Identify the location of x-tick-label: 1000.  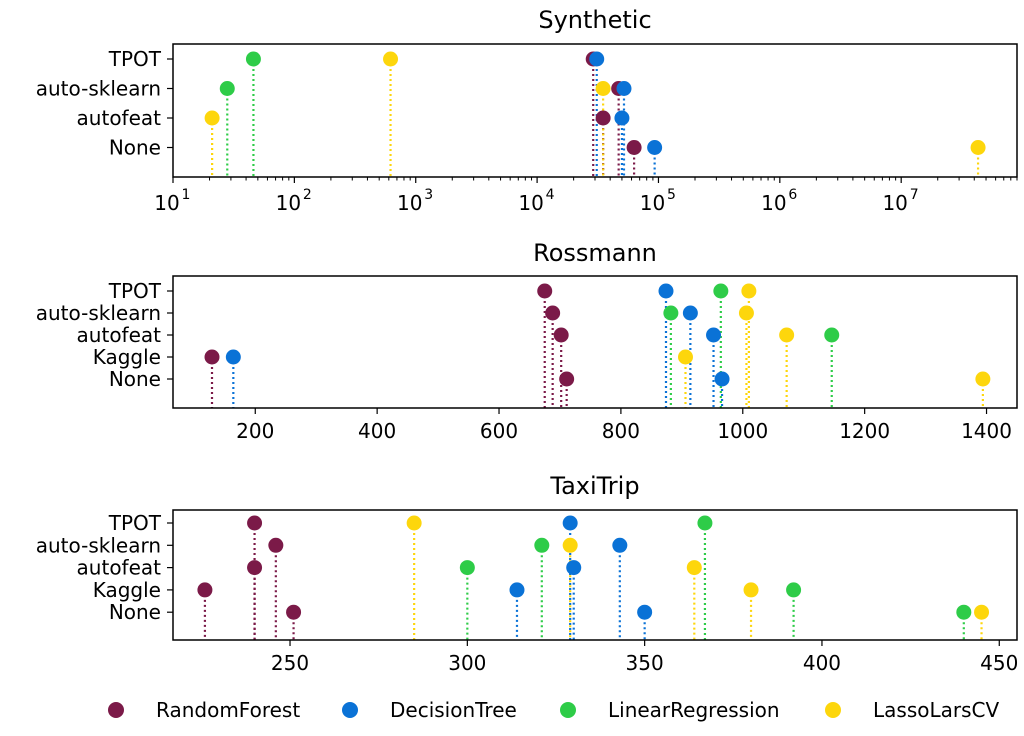
(742, 431).